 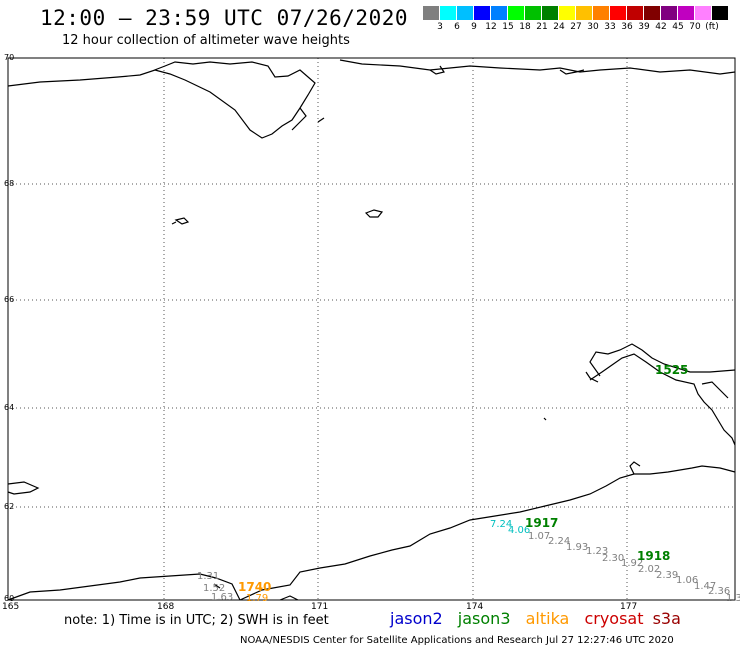 What do you see at coordinates (254, 587) in the screenshot?
I see `pass-time-label: 1740` at bounding box center [254, 587].